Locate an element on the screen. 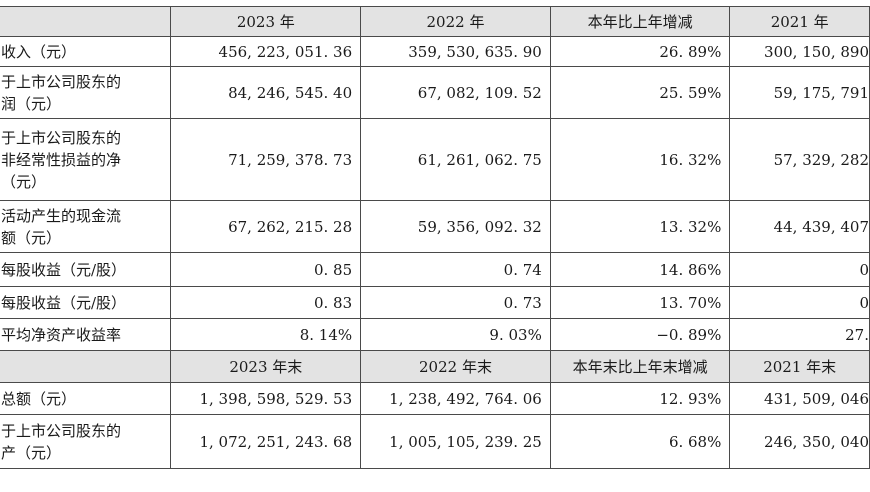  value-2022: 359, 530, 635. 90 is located at coordinates (455, 51).